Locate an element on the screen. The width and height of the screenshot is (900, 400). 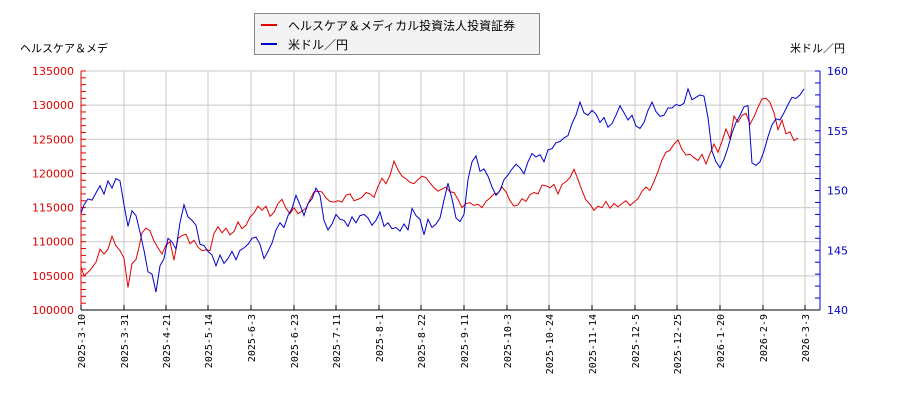
x-tick-label: 2025-7-11 is located at coordinates (337, 341).